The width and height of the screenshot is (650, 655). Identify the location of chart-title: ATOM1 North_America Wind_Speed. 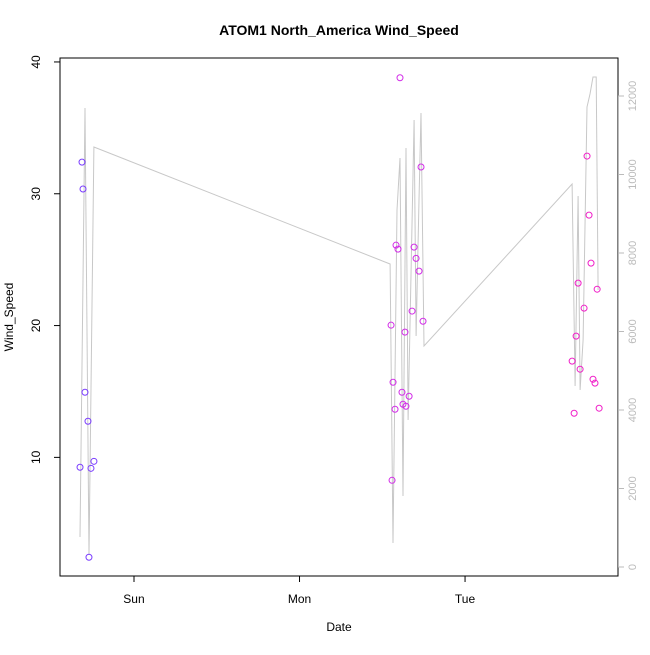
(339, 30).